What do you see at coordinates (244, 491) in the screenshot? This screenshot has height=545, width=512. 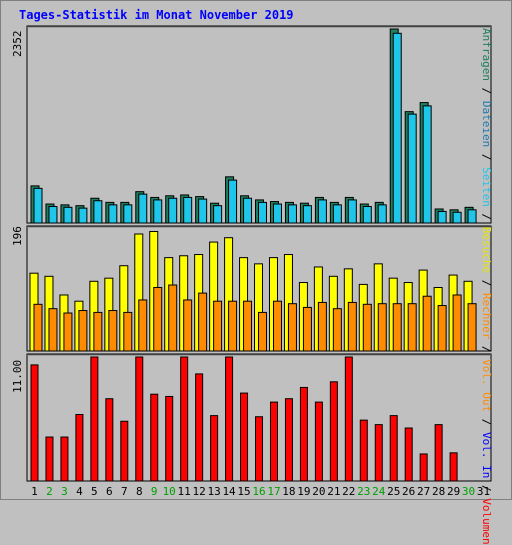 I see `day-label-15: 15` at bounding box center [244, 491].